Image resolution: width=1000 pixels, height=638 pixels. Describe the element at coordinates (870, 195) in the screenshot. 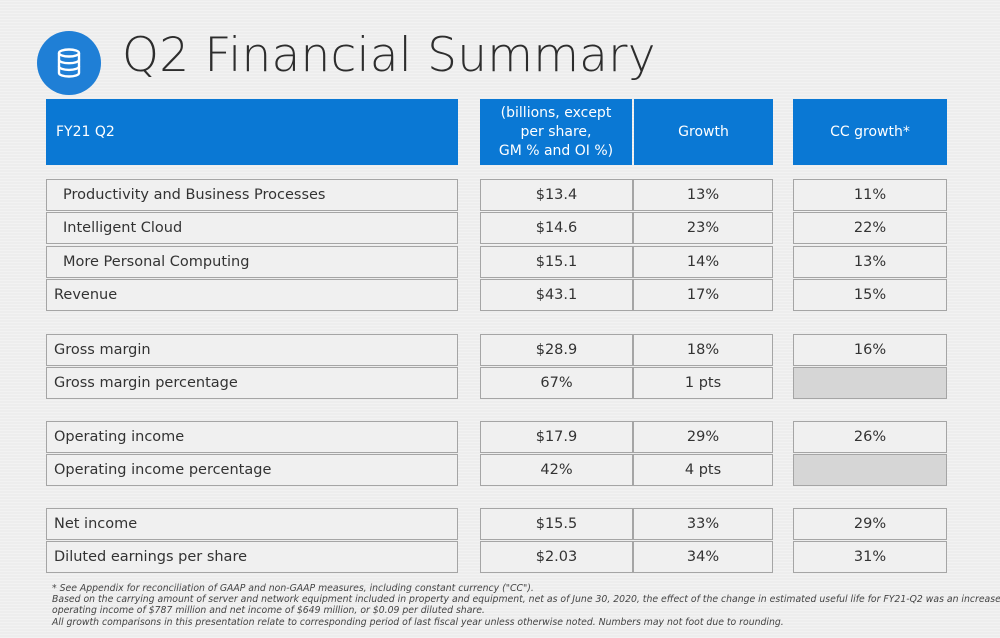

I see `row-cc-growth: 11%` at that location.